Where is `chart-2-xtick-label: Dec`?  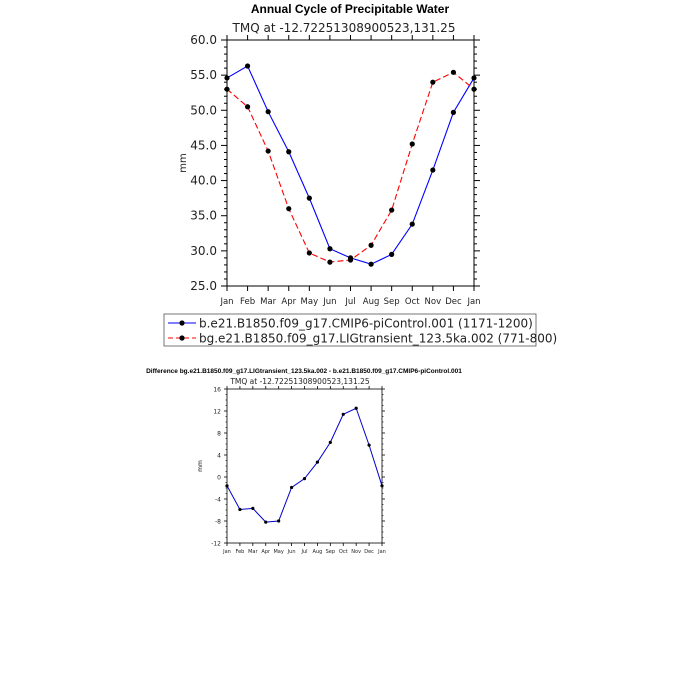 chart-2-xtick-label: Dec is located at coordinates (369, 552).